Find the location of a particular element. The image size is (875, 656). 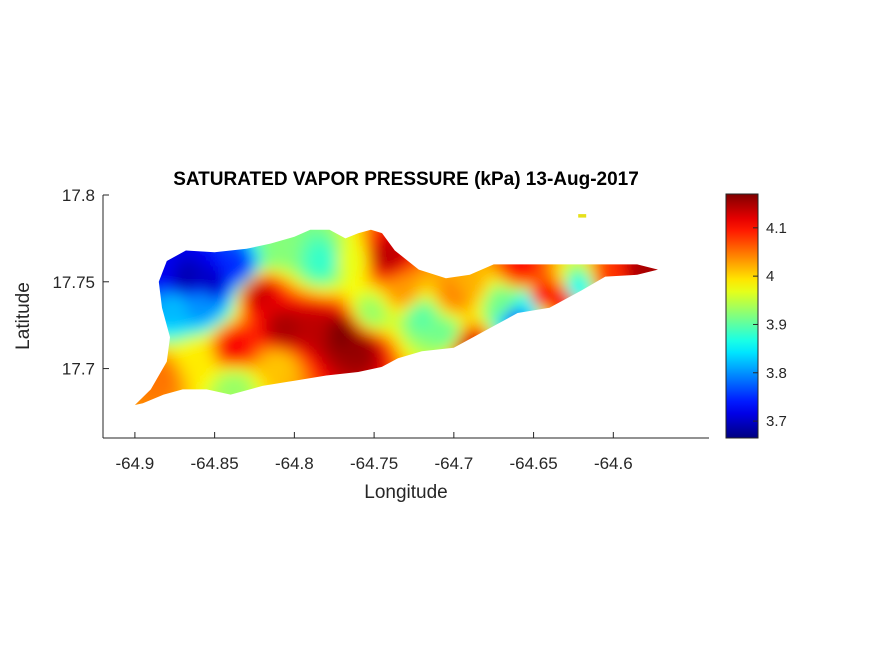

x-tick-label: -64.6 is located at coordinates (613, 463).